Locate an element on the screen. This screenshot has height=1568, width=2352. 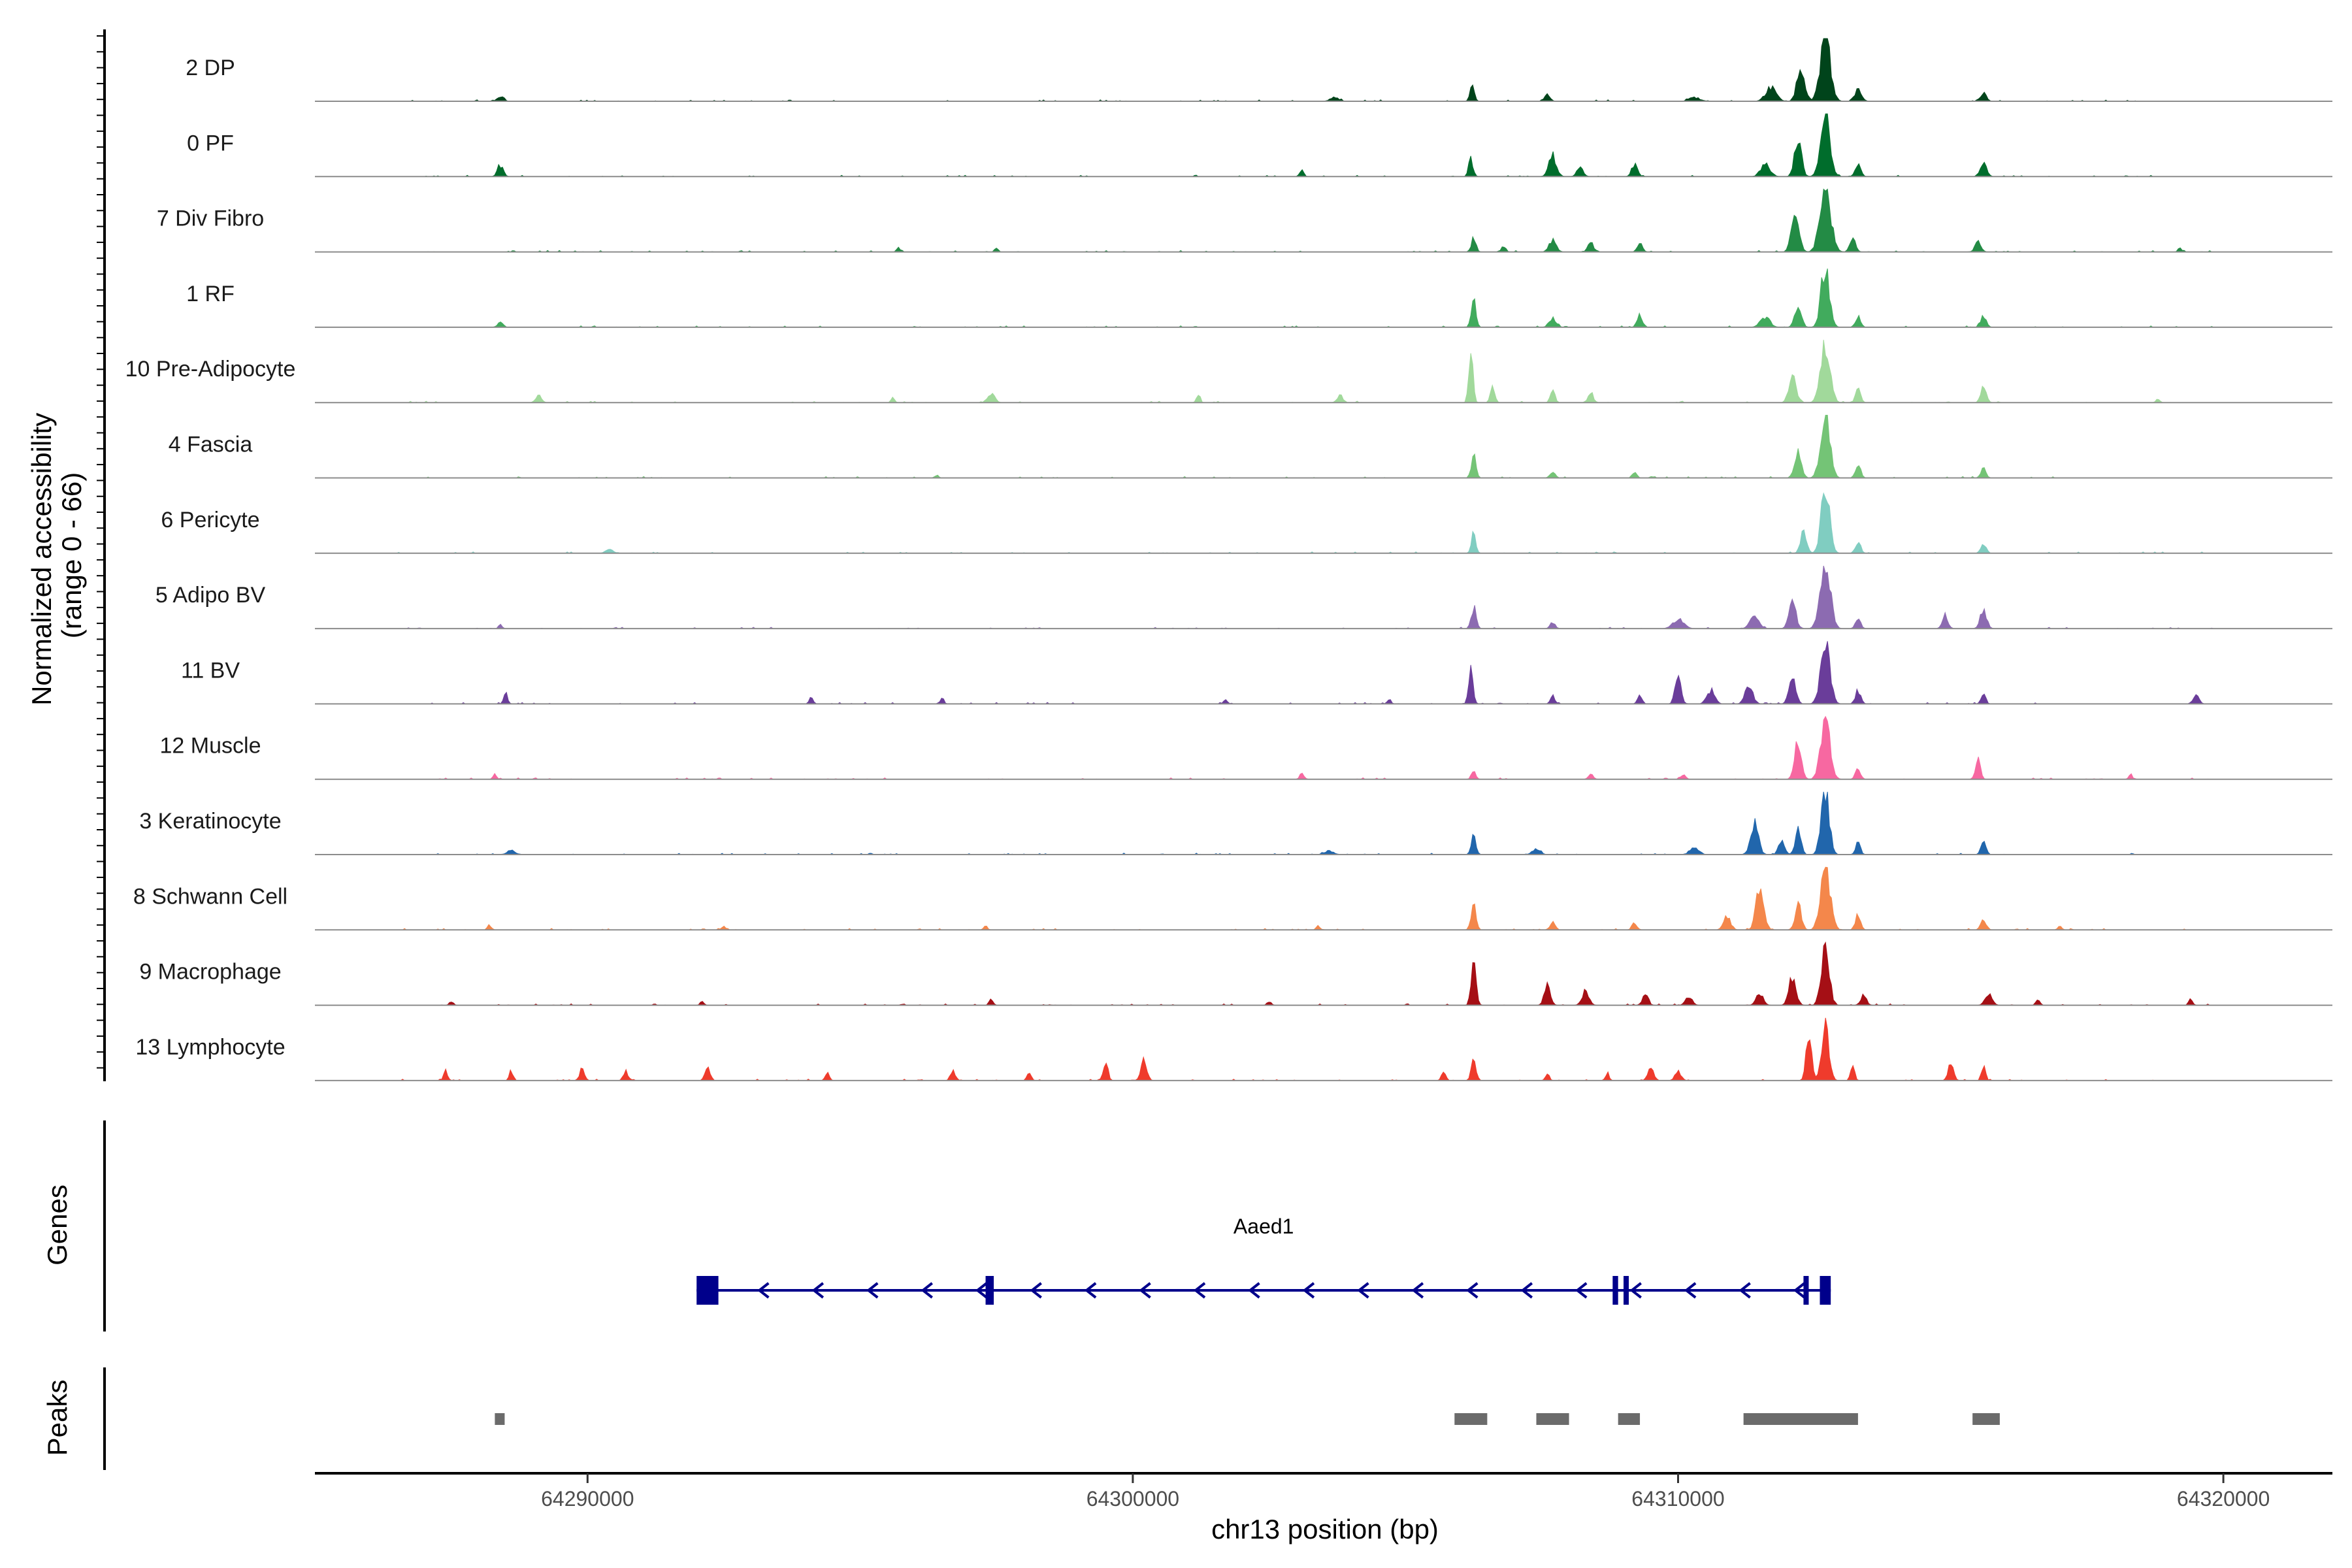
track-label: 5 Adipo BV is located at coordinates (210, 595).